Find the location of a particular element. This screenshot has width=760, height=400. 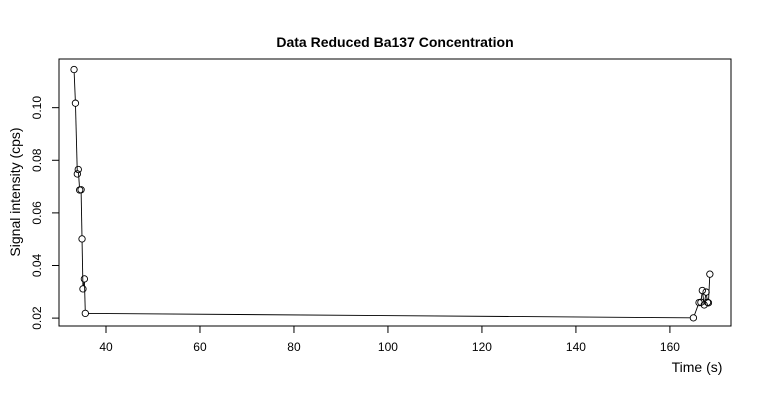

x-axis: 40 60 80 100 120 140 160 is located at coordinates (389, 340).